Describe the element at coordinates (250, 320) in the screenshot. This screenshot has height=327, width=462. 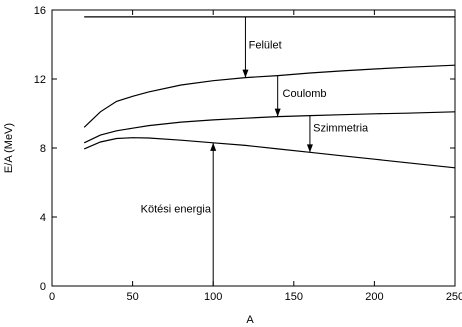
I see `x-axis-label: A` at that location.